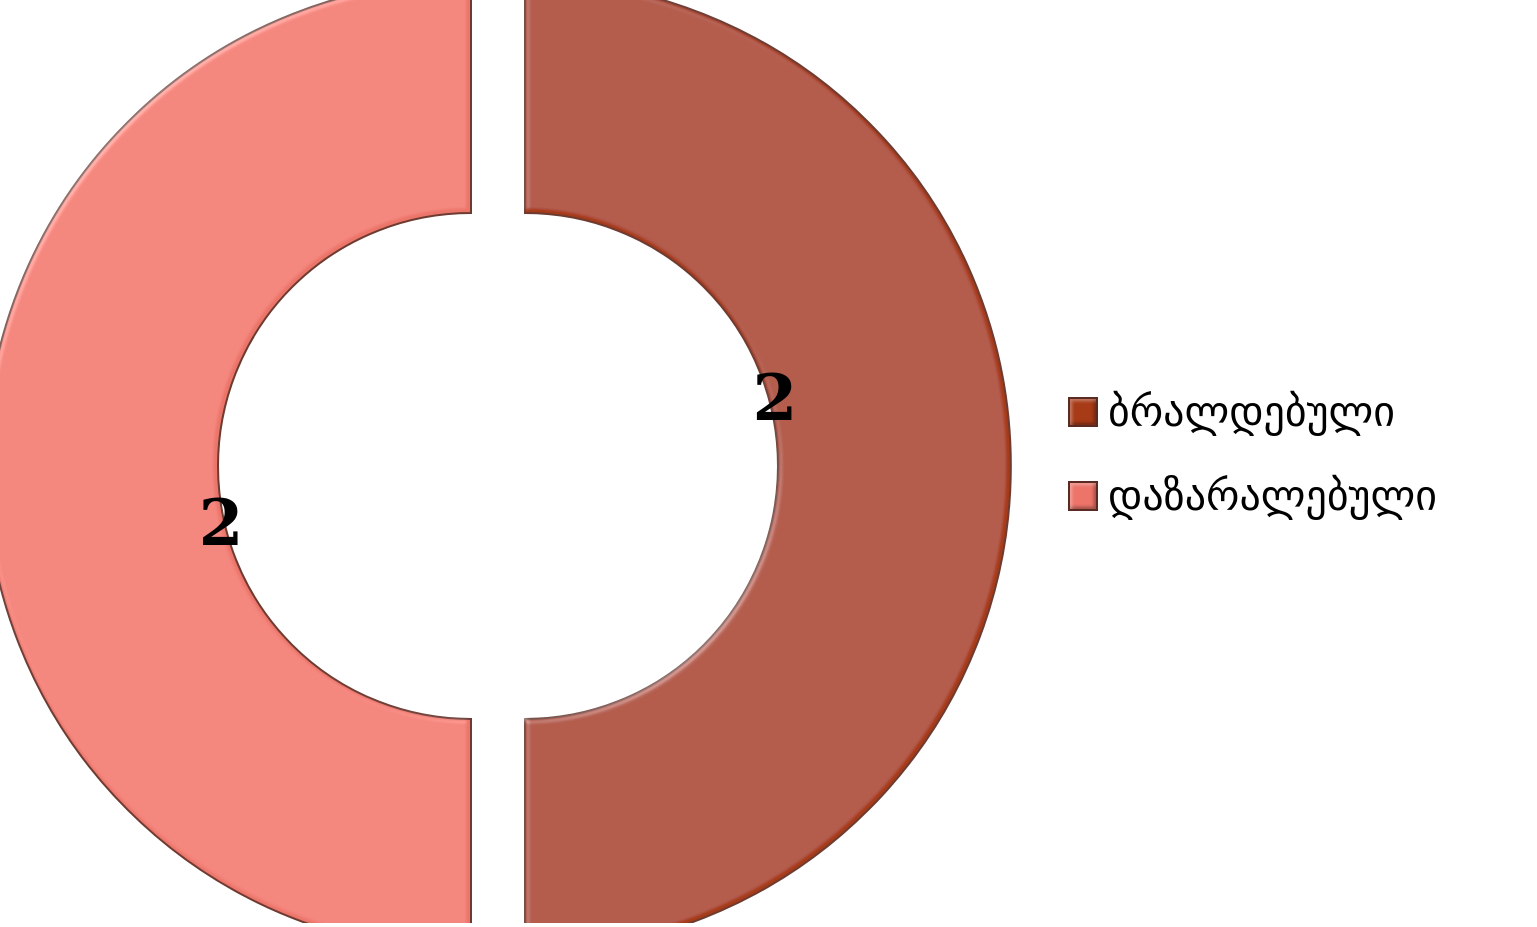  What do you see at coordinates (1252, 411) in the screenshot?
I see `legend-label-accused: ბრალდებული` at bounding box center [1252, 411].